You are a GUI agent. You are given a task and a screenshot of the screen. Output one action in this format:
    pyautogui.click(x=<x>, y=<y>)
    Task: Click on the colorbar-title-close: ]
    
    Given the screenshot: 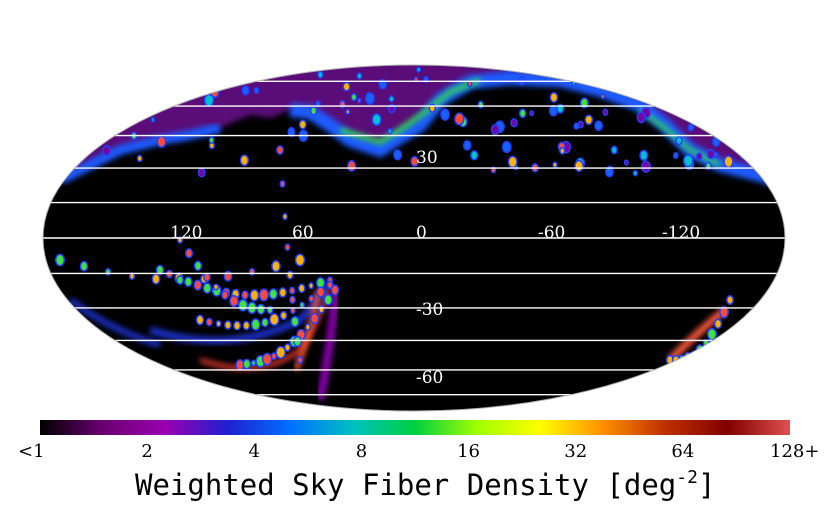 What is the action you would take?
    pyautogui.click(x=706, y=485)
    